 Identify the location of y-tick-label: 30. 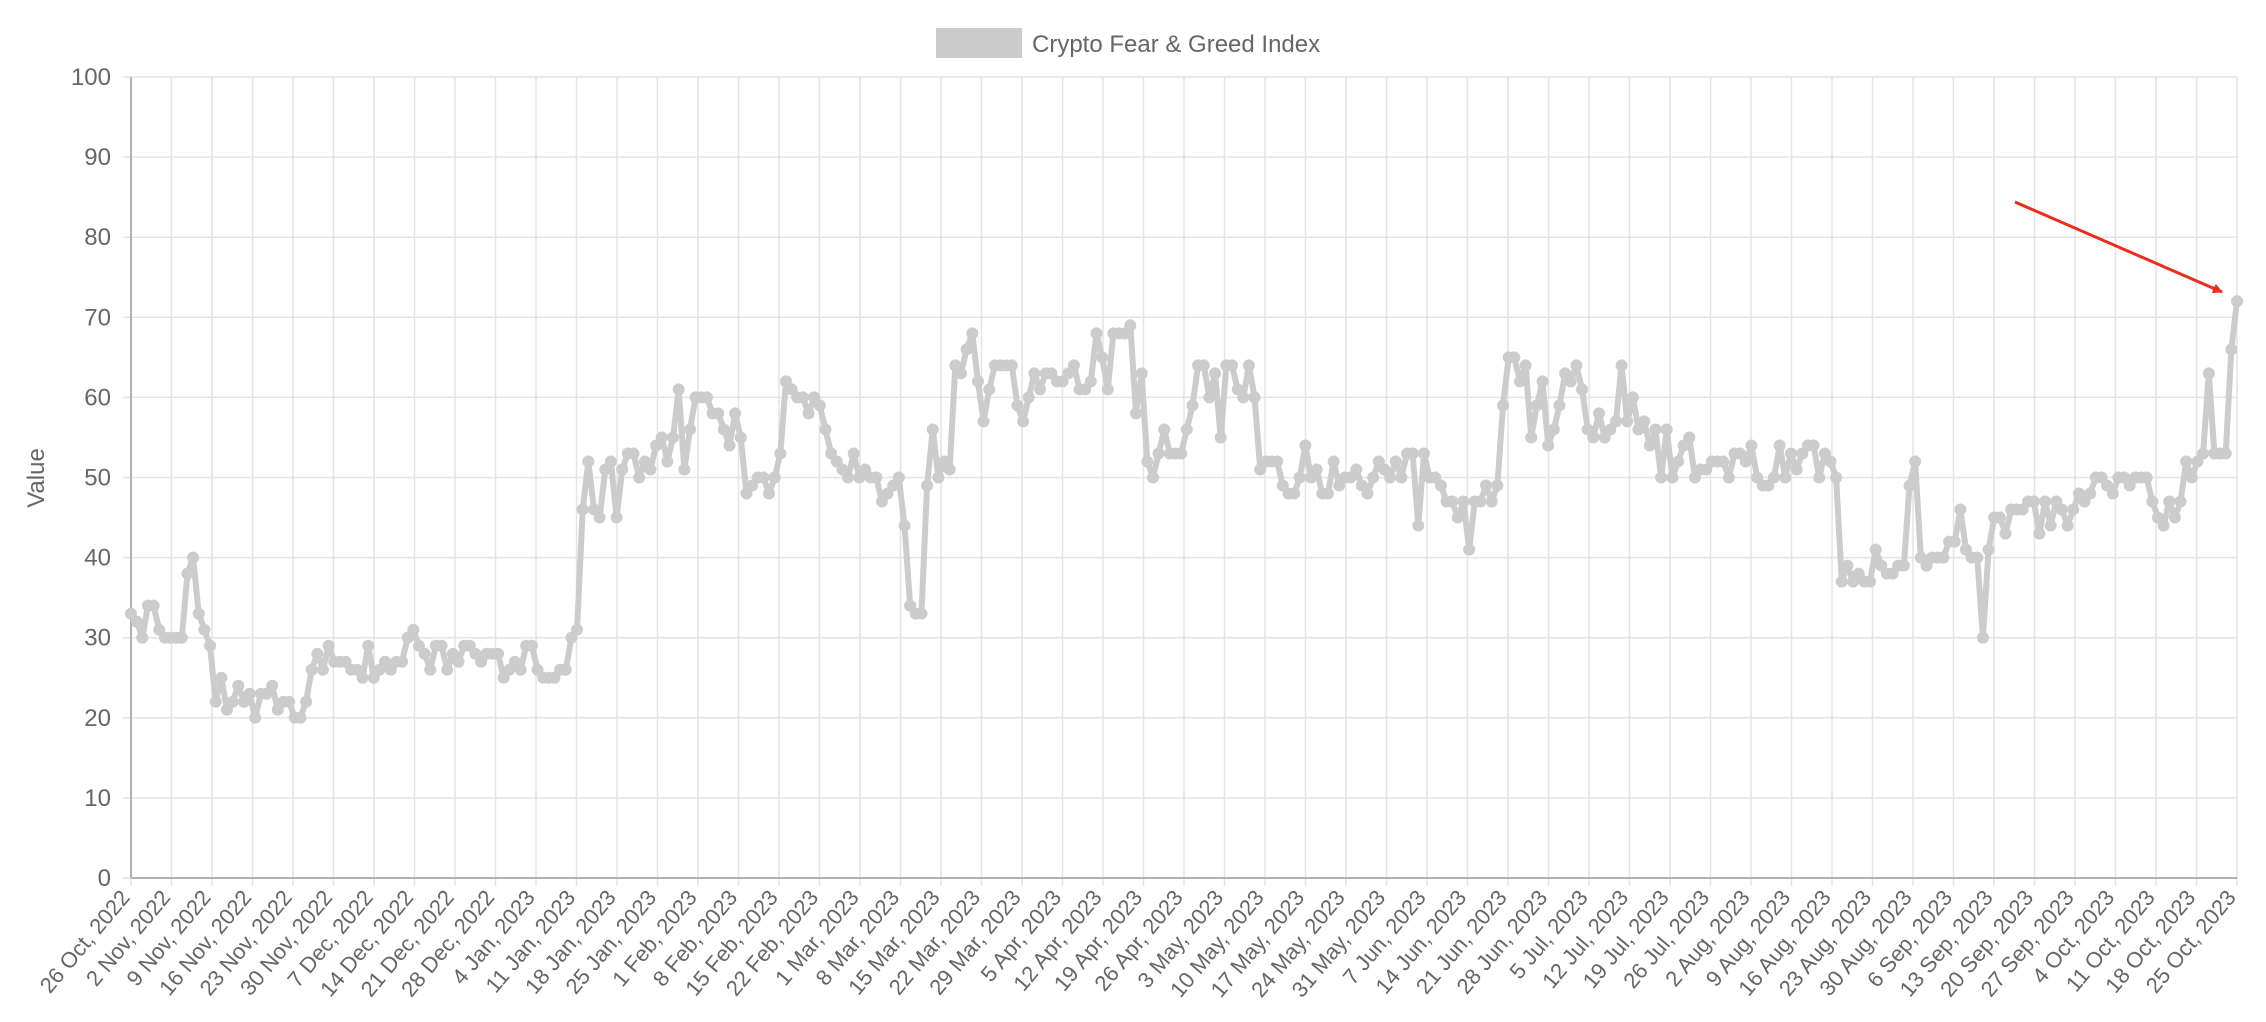
(97, 638).